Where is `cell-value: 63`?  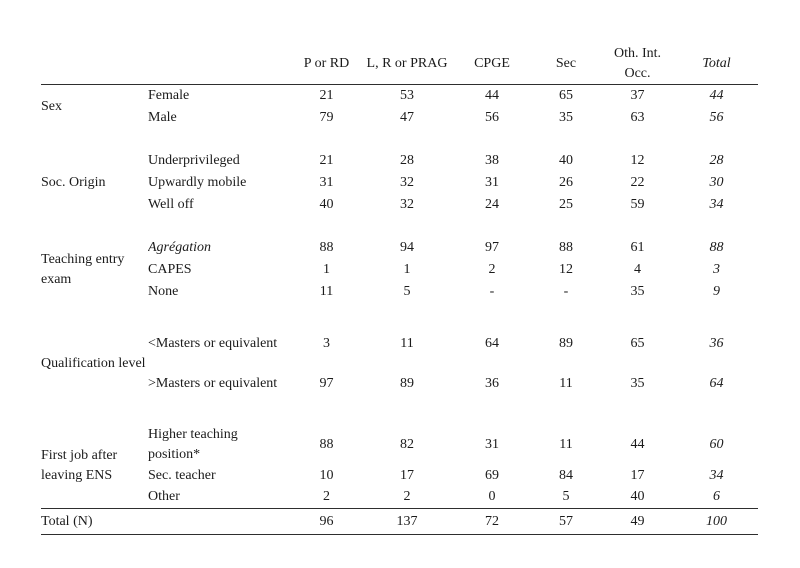 cell-value: 63 is located at coordinates (637, 117).